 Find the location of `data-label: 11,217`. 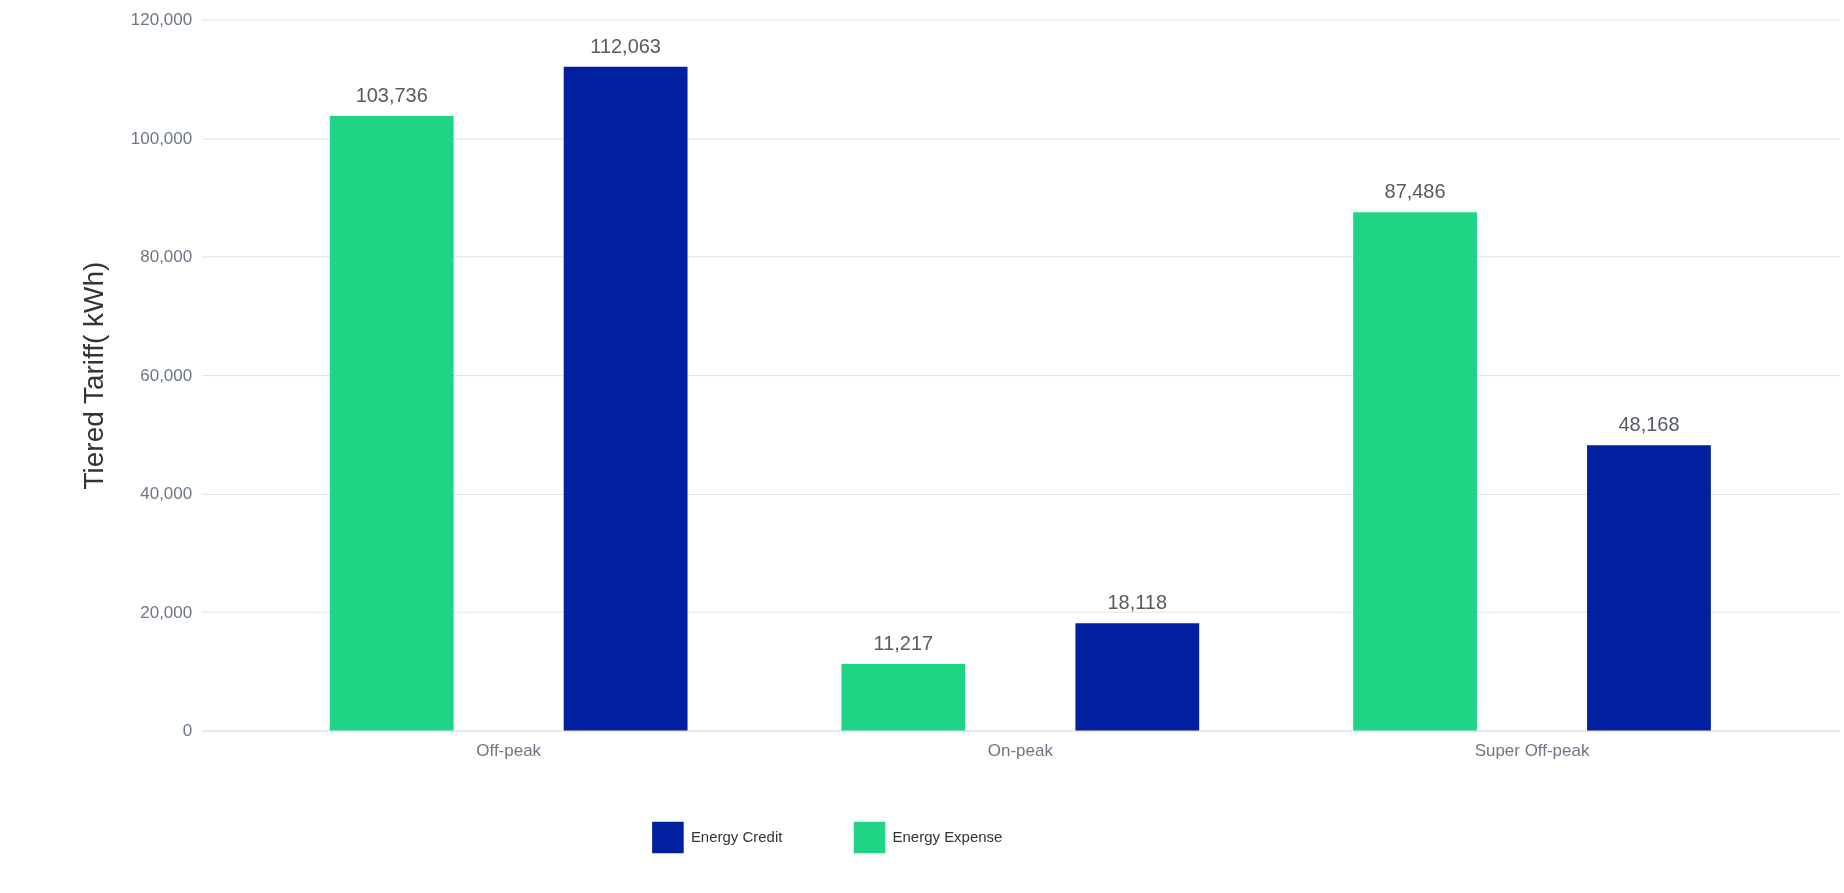

data-label: 11,217 is located at coordinates (903, 643).